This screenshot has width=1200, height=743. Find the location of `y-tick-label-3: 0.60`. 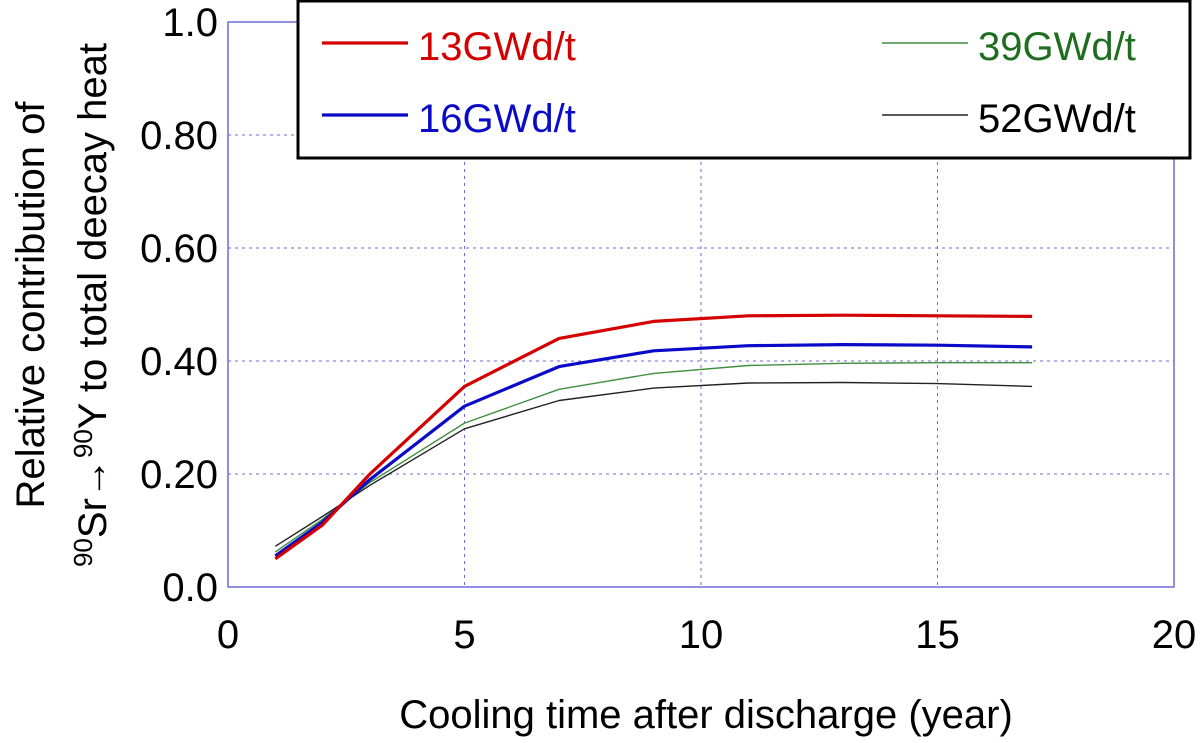

y-tick-label-3: 0.60 is located at coordinates (179, 249).